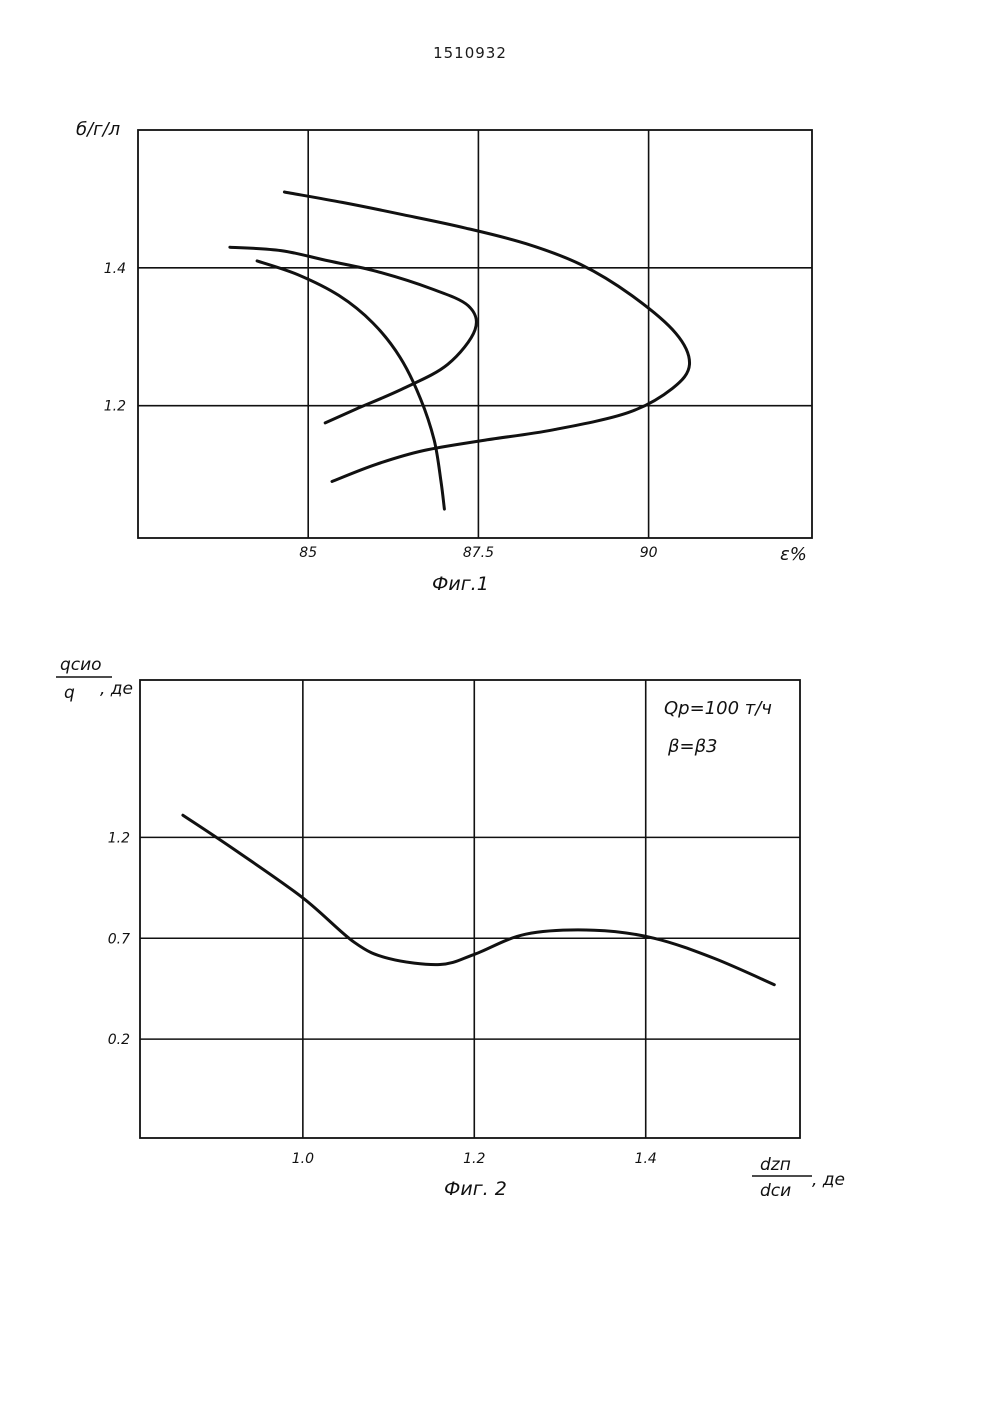 This screenshot has width=1000, height=1414. I want to click on figure-2-x-tick-label: 1.4, so click(646, 1159).